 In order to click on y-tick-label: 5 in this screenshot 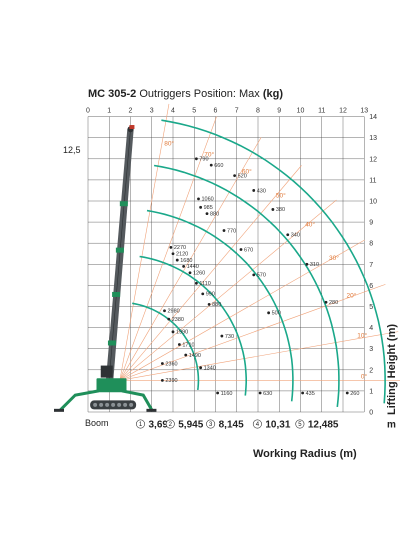, I will do `click(371, 307)`.